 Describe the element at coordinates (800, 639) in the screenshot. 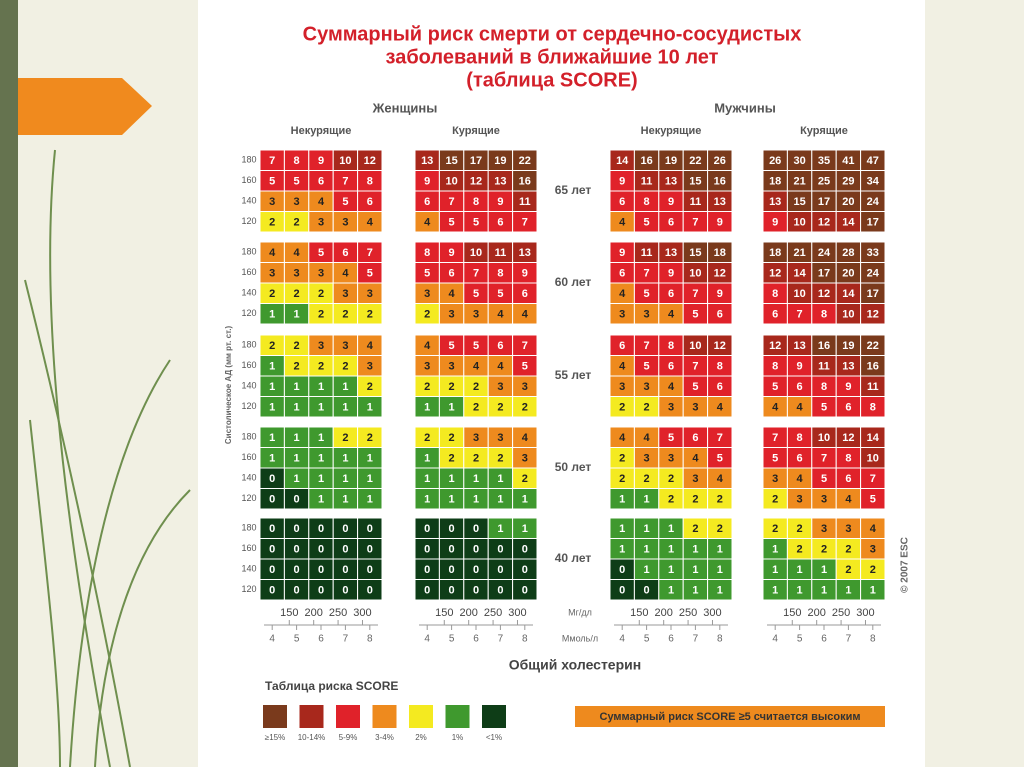

I see `mmol-label: 5` at that location.